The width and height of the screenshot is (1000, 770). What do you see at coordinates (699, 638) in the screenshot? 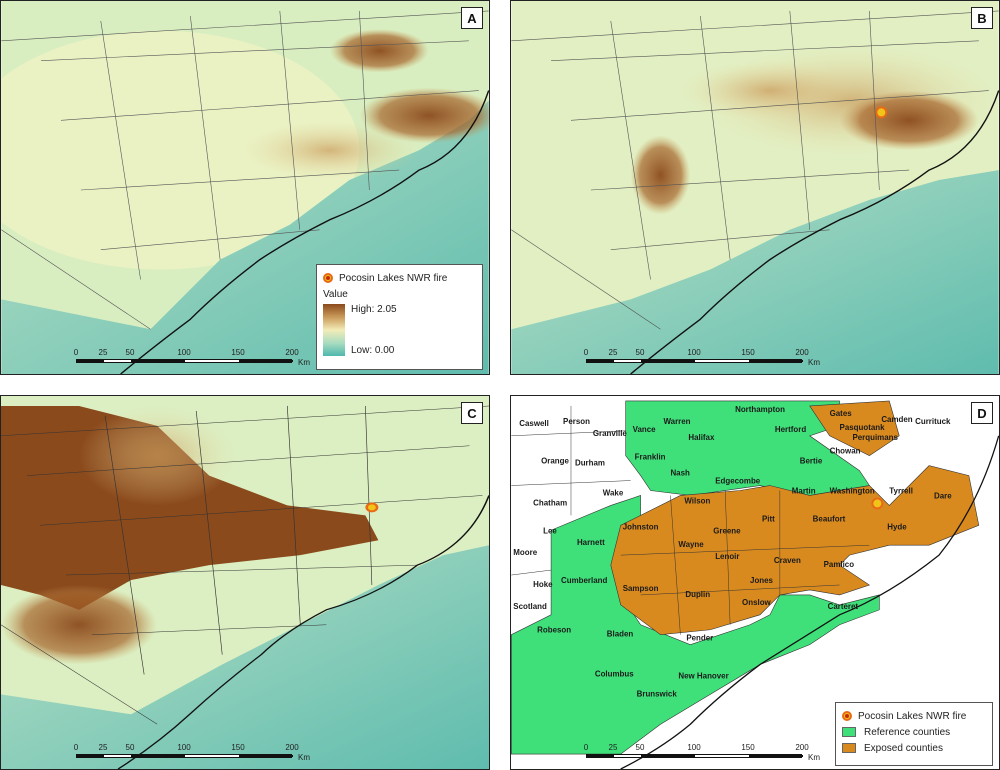
I see `county-label-pender: Pender` at bounding box center [699, 638].